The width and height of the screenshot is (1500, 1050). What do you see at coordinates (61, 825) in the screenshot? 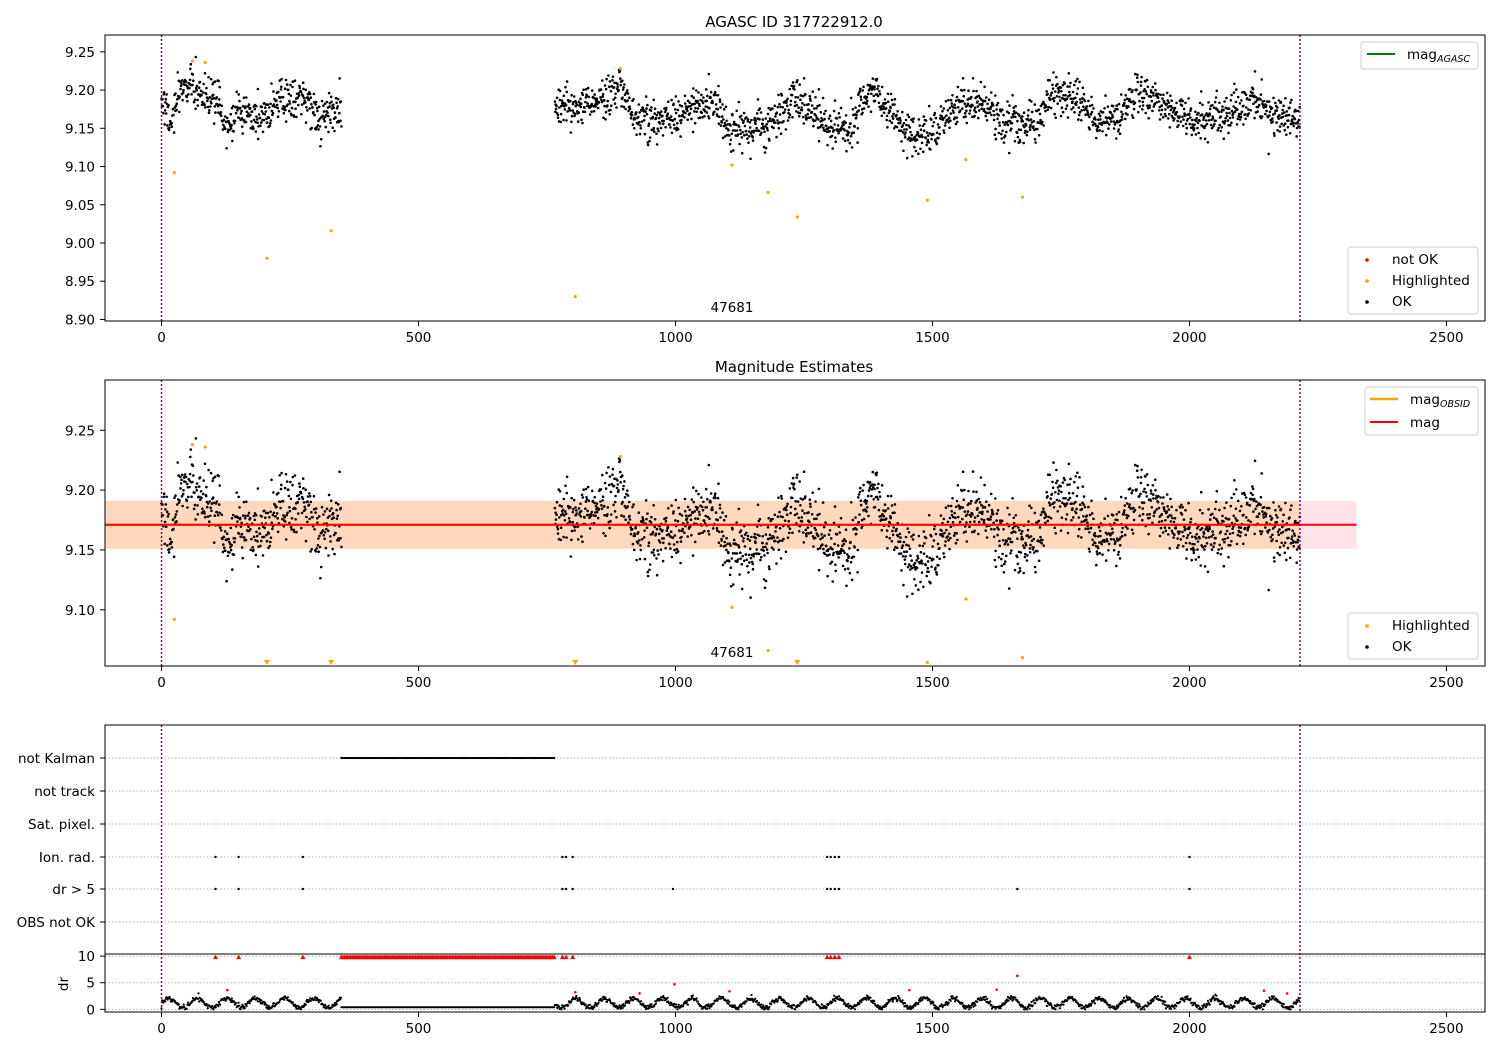
I see `flag-row-label: Sat. pixel.` at bounding box center [61, 825].